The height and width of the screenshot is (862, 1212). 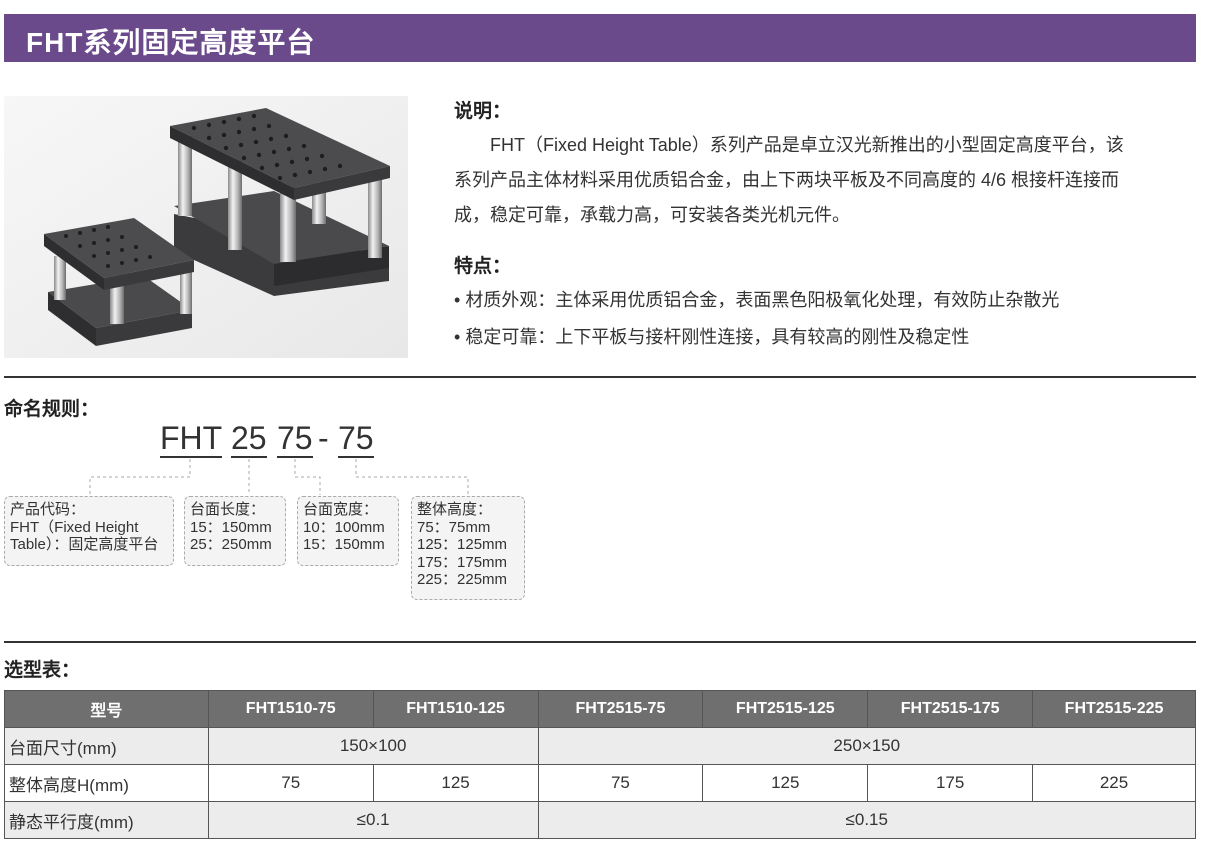 I want to click on naming-box-width: 台面宽度： 10：100mm 15：150mm, so click(x=348, y=531).